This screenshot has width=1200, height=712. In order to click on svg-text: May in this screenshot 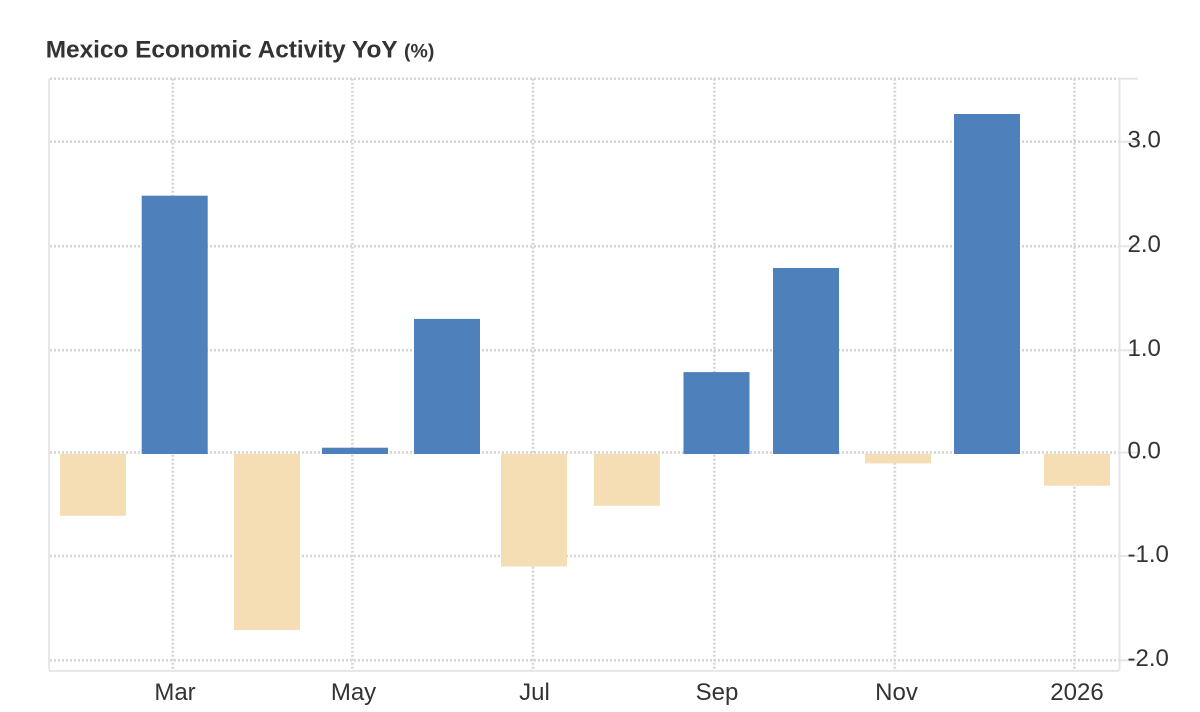, I will do `click(353, 692)`.